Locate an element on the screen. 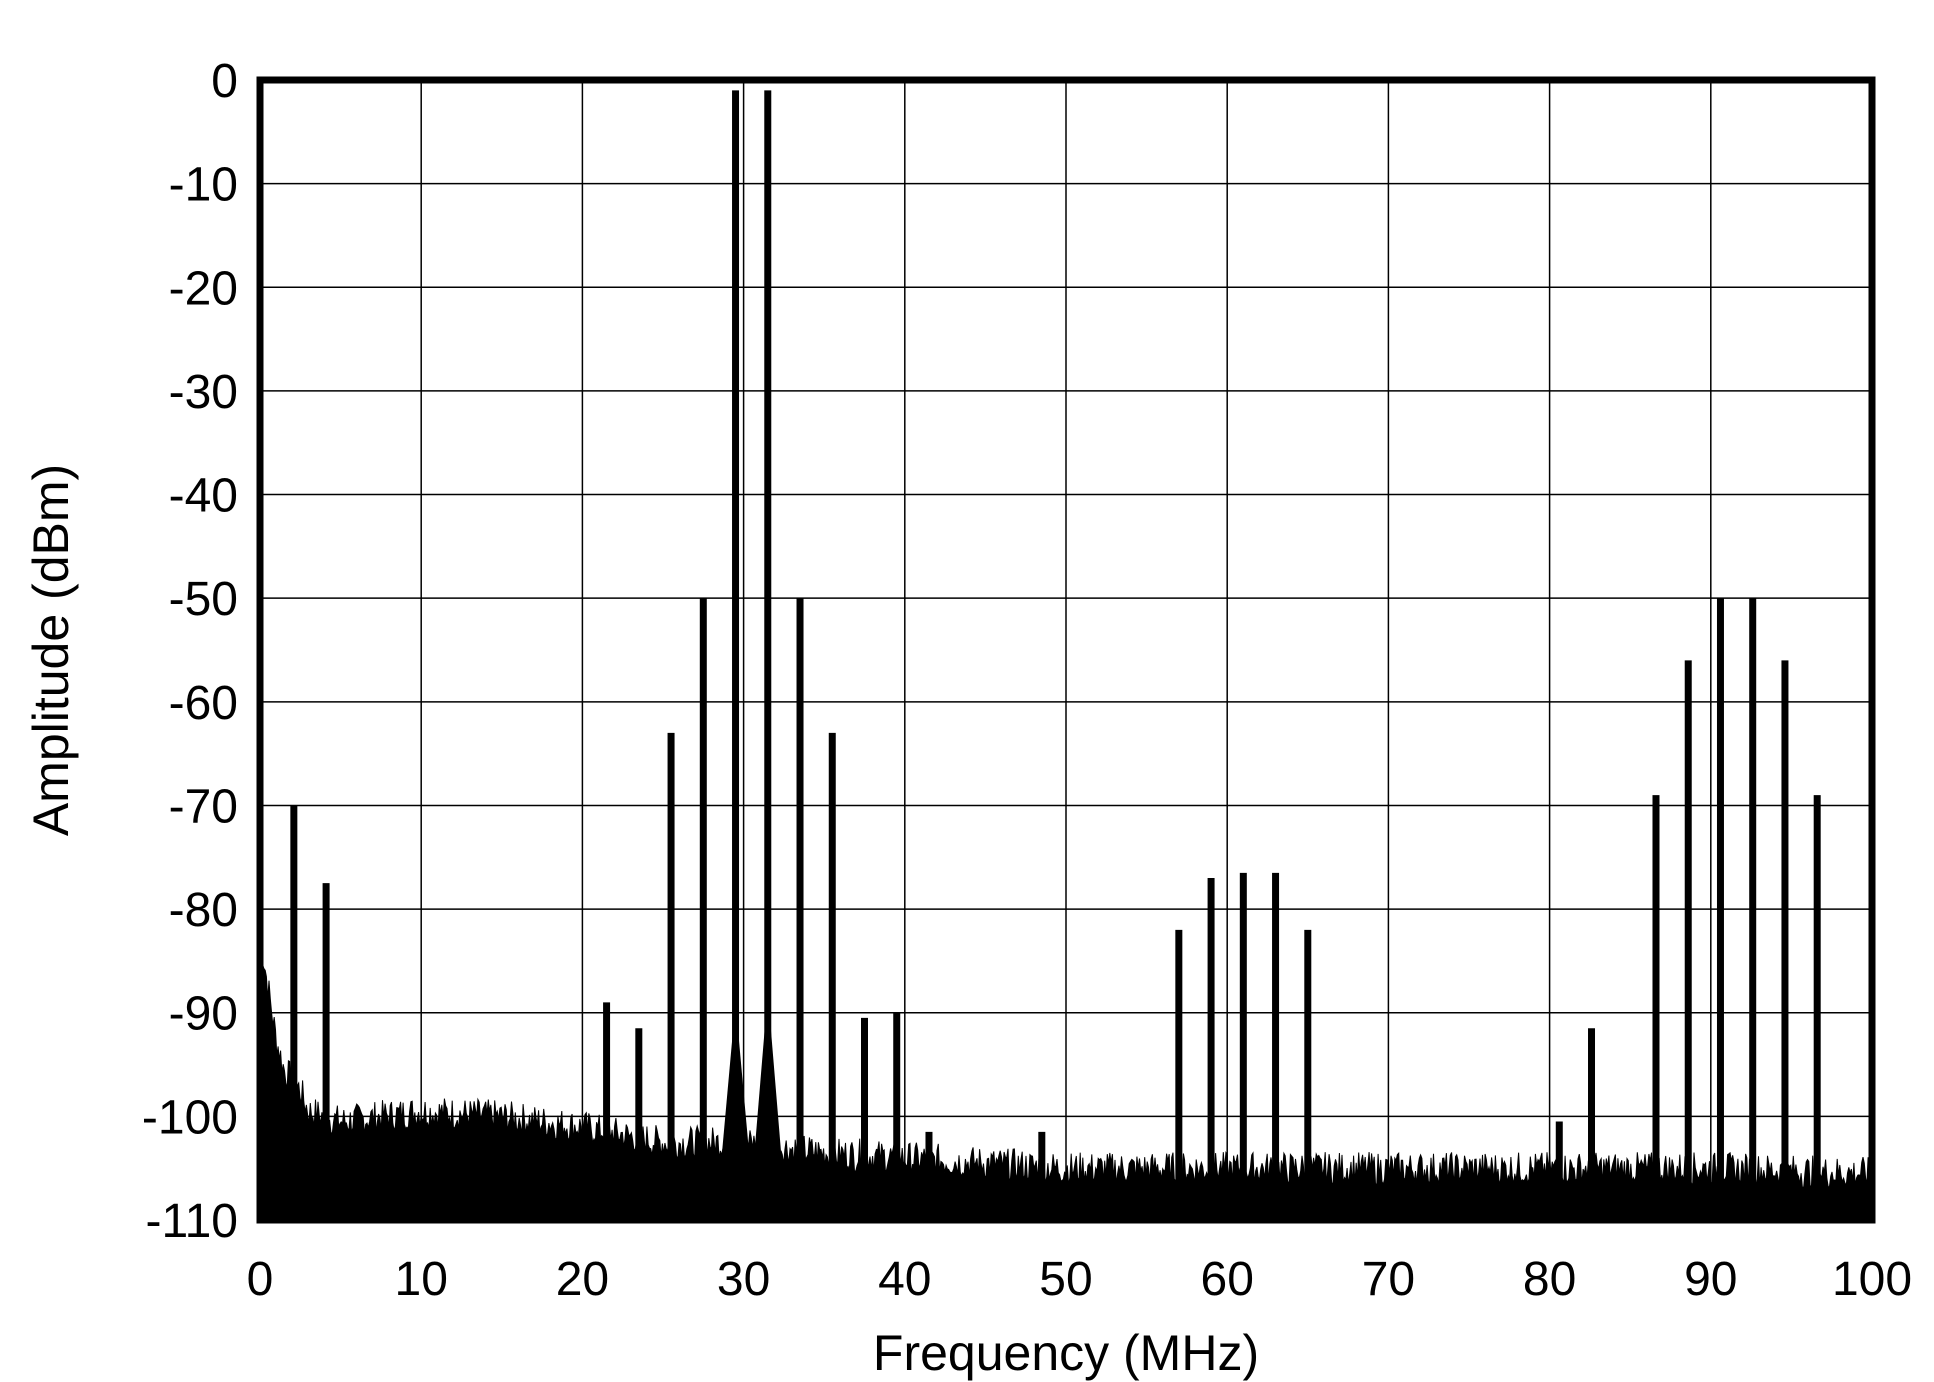  x-tick-label: 70 is located at coordinates (1388, 1279).